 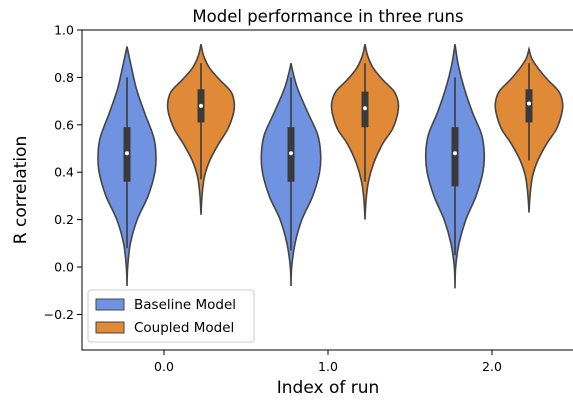 I want to click on y-axis-title: R correlation, so click(x=21, y=190).